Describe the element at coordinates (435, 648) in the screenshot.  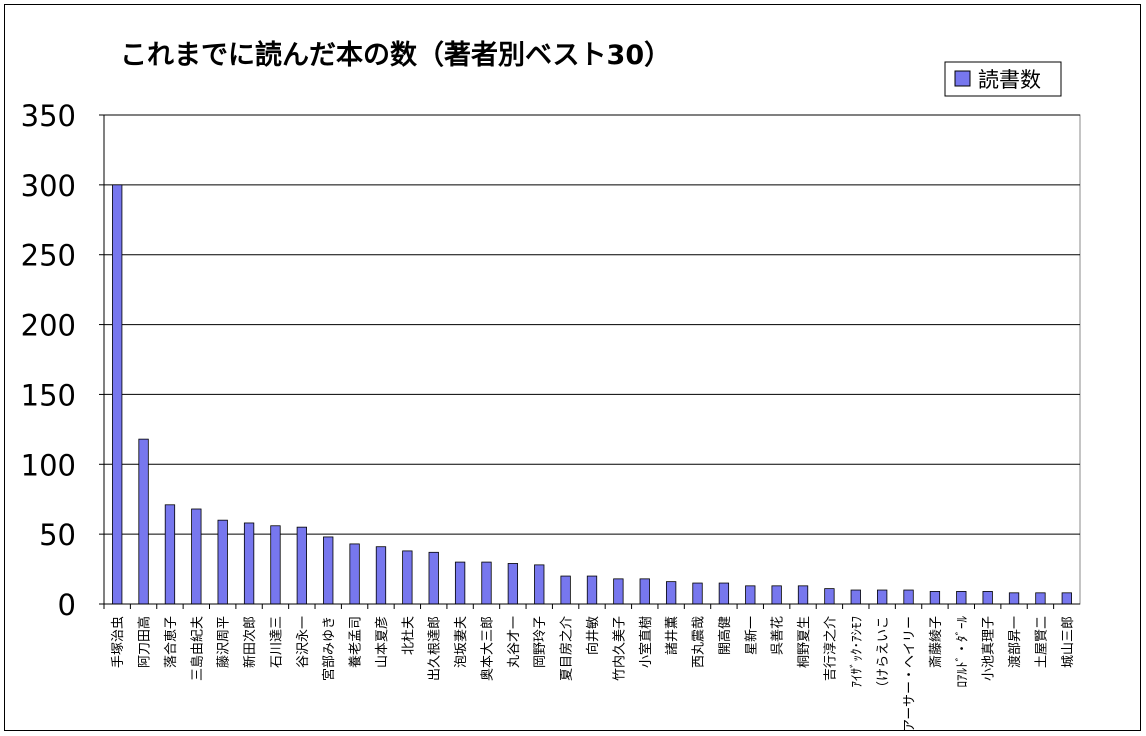
I see `x-tick-label: 出久根達郎` at that location.